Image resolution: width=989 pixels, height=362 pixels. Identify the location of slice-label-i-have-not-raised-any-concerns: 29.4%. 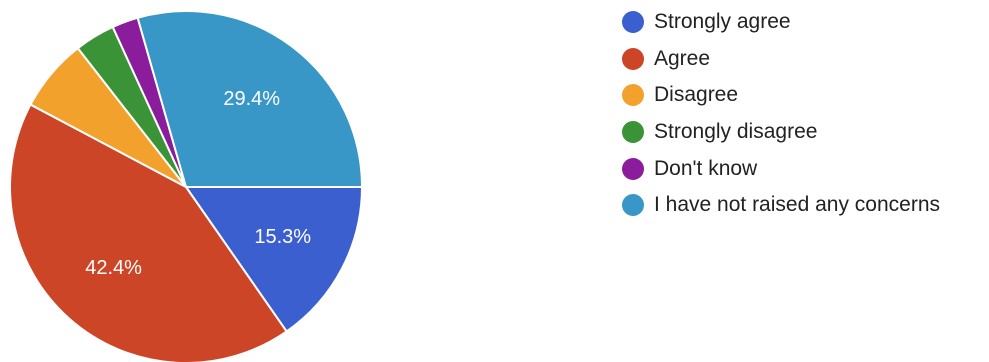
(251, 99).